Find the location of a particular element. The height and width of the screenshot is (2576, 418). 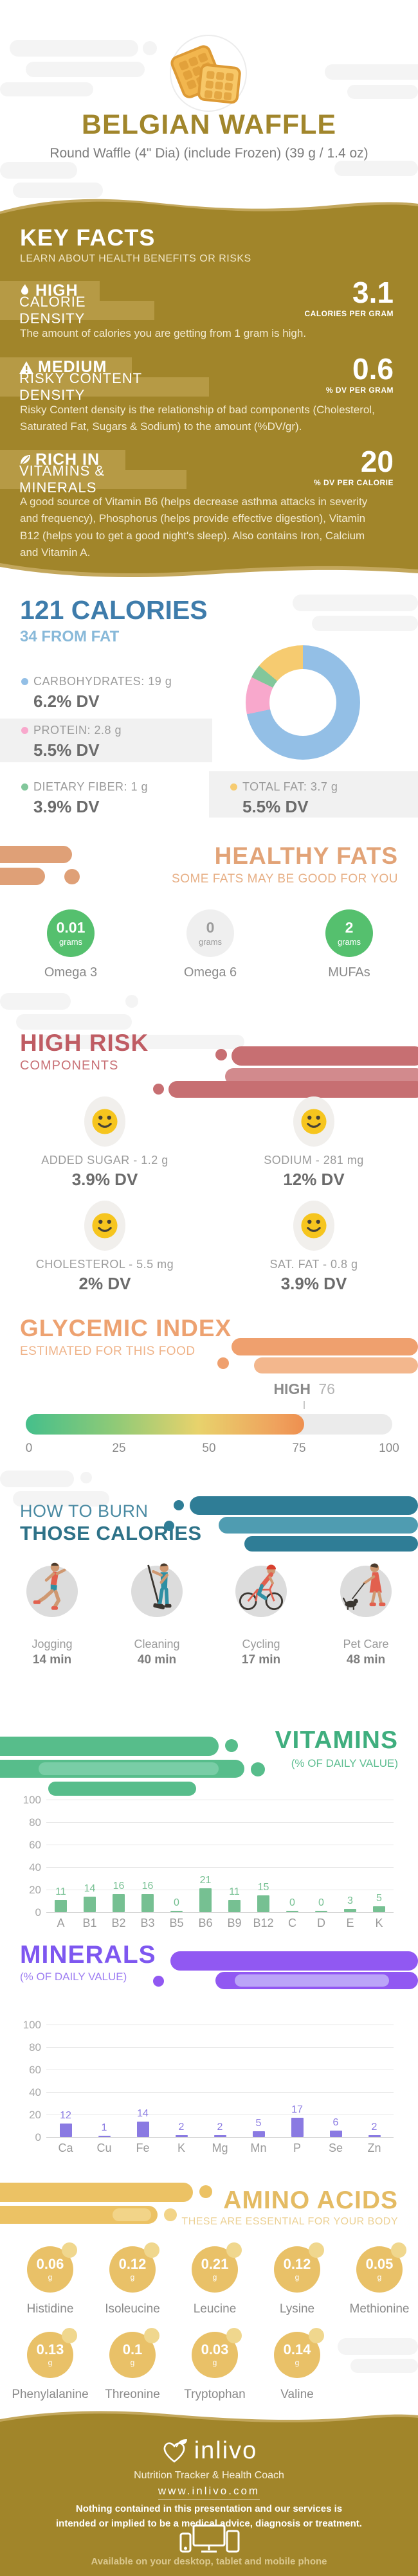

heart-leaf-logo-icon is located at coordinates (175, 2450).